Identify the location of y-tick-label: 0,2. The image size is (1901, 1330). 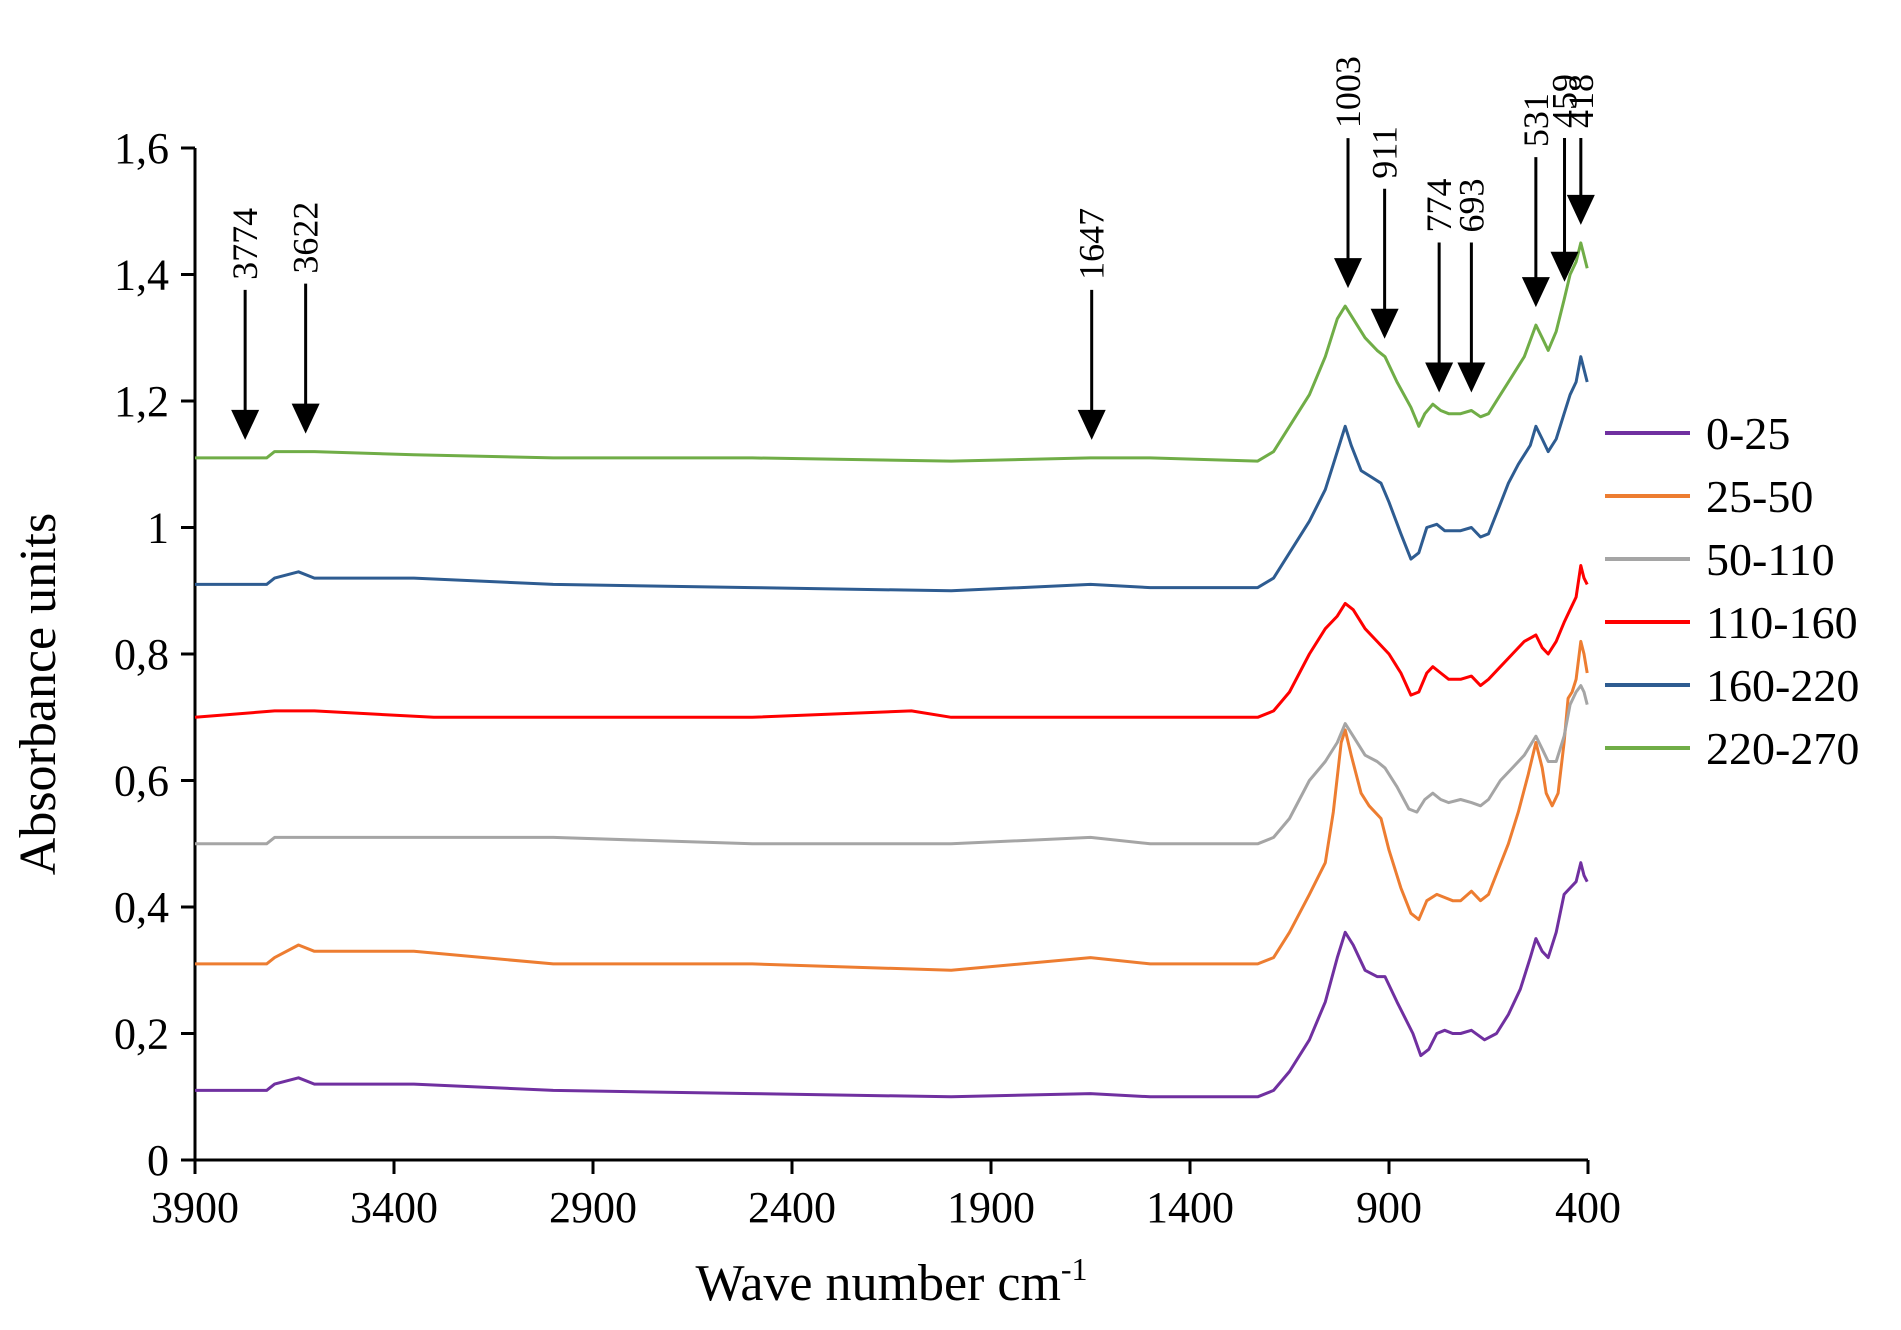
(141, 1034).